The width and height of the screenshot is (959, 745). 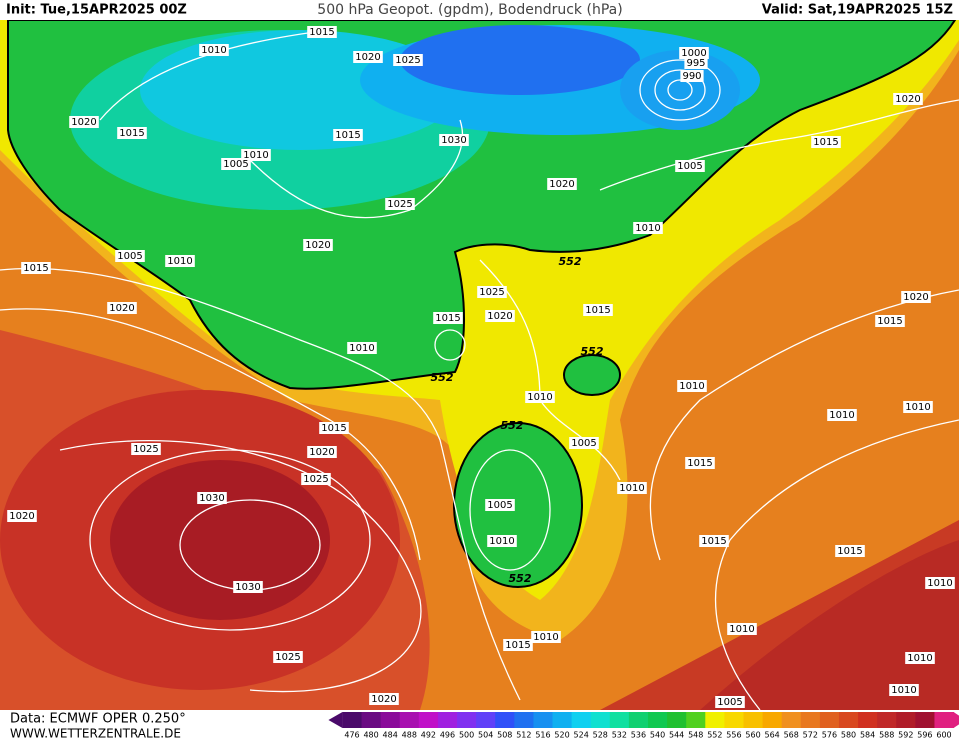 What do you see at coordinates (520, 60) in the screenshot?
I see `field-blue` at bounding box center [520, 60].